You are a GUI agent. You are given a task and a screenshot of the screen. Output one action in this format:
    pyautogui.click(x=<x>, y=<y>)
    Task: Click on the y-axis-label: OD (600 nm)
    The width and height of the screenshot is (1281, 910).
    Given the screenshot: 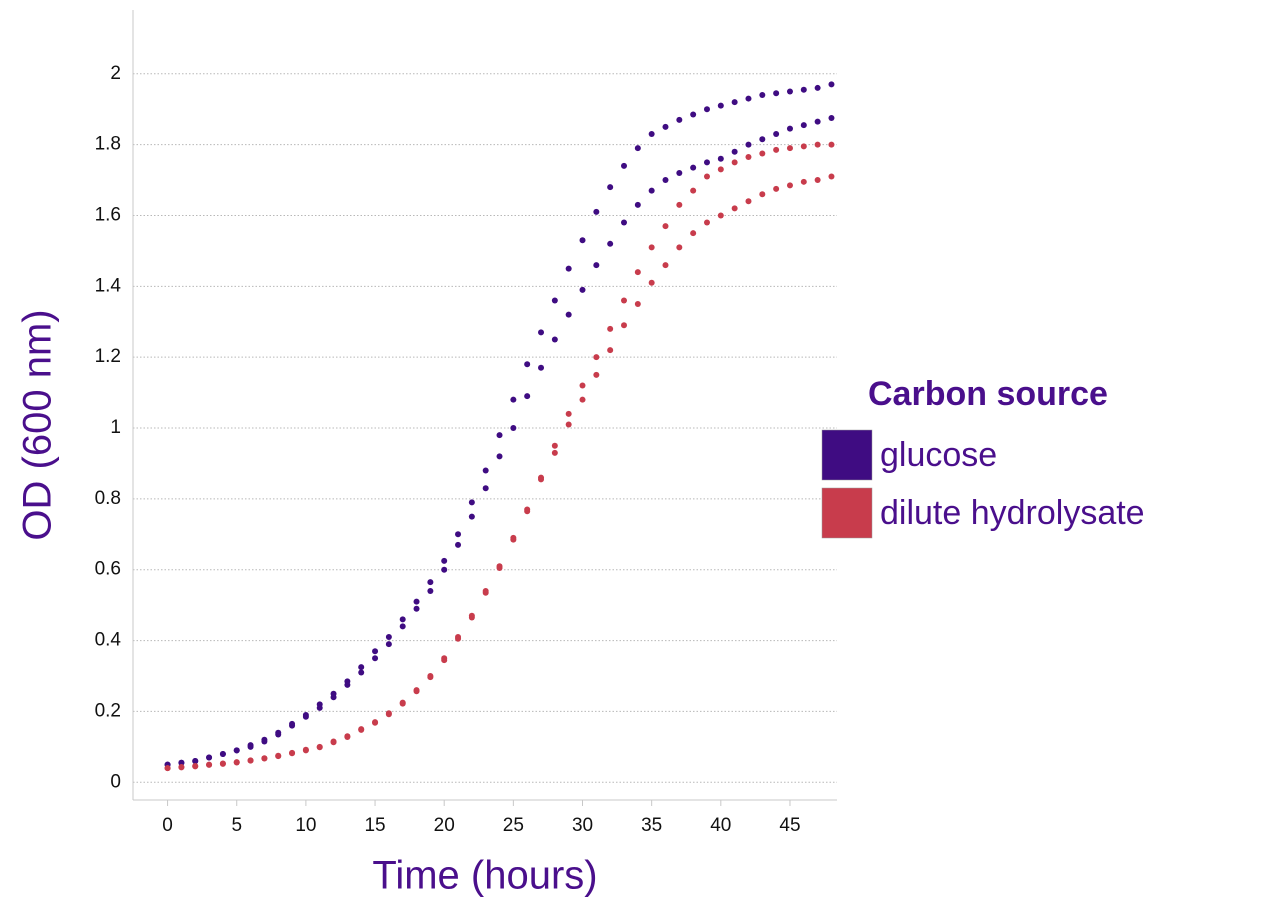 What is the action you would take?
    pyautogui.click(x=38, y=424)
    